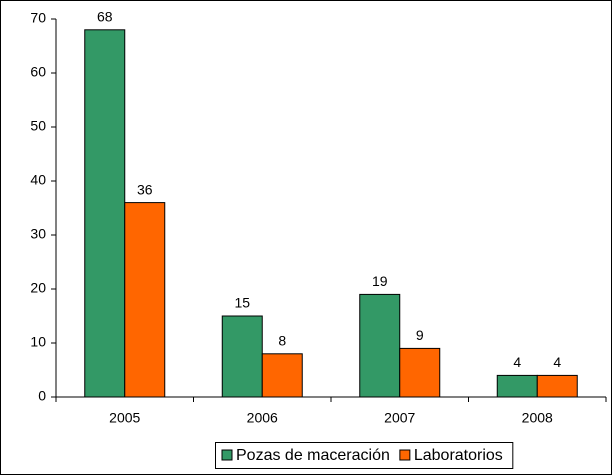 Image resolution: width=613 pixels, height=476 pixels. I want to click on y-tick-label: 30, so click(38, 234).